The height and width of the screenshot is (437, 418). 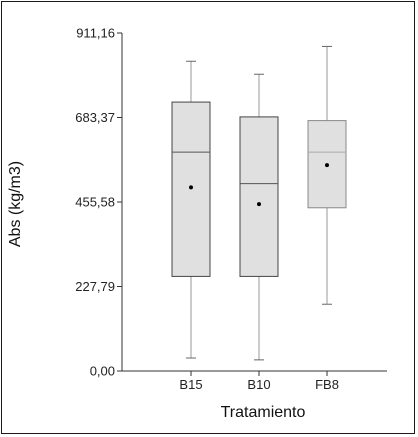 I want to click on y-tick-label: 227,79, so click(x=95, y=286).